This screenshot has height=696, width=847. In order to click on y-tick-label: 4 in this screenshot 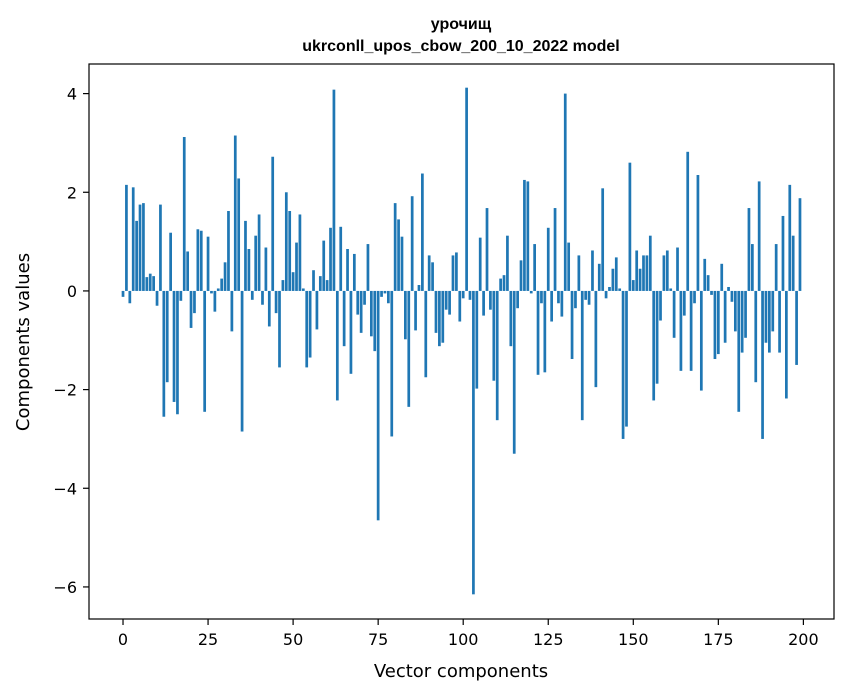, I will do `click(72, 94)`.